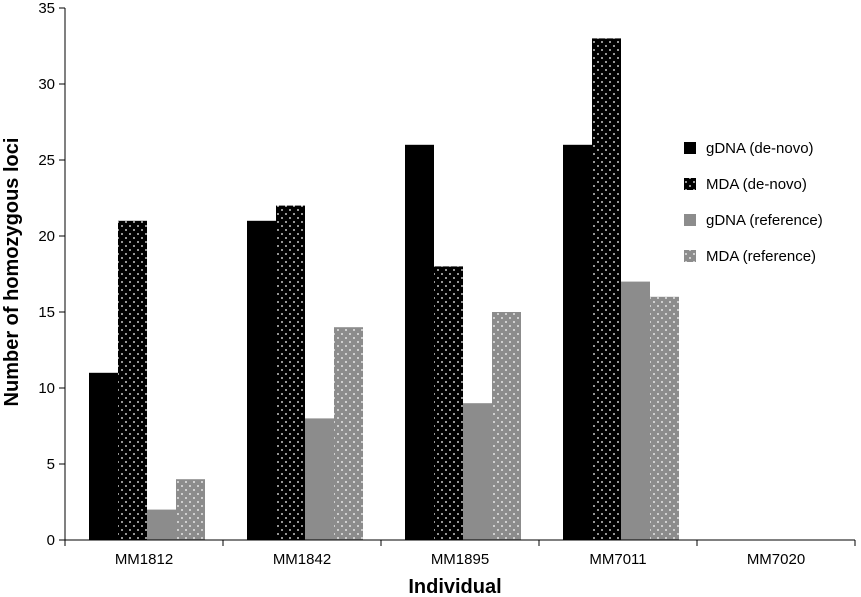 The height and width of the screenshot is (597, 861). Describe the element at coordinates (51, 540) in the screenshot. I see `y-tick-label: 0` at that location.